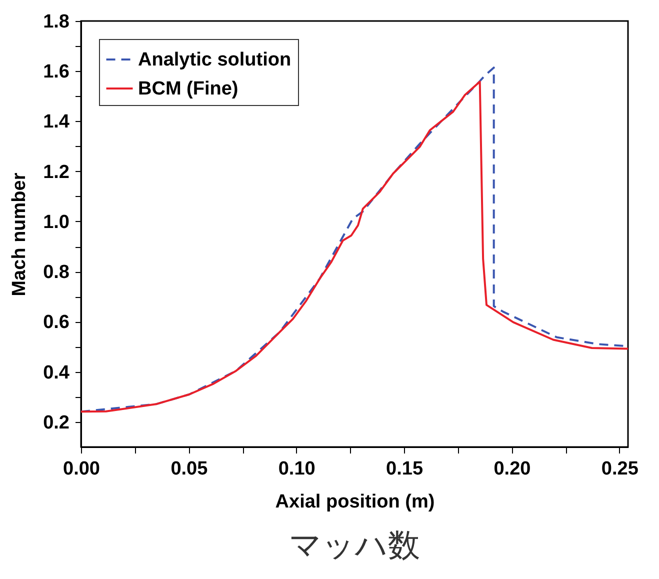 Image resolution: width=659 pixels, height=579 pixels. Describe the element at coordinates (56, 423) in the screenshot. I see `y-tick-label: 0.2` at that location.